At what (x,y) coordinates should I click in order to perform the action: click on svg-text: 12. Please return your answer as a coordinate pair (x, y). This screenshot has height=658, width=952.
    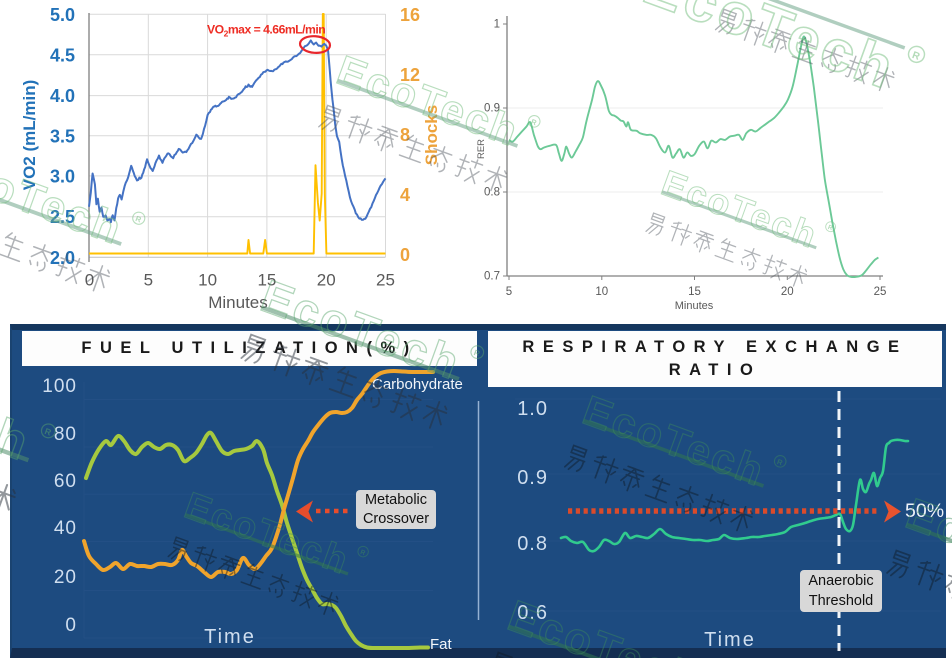
    Looking at the image, I should click on (410, 75).